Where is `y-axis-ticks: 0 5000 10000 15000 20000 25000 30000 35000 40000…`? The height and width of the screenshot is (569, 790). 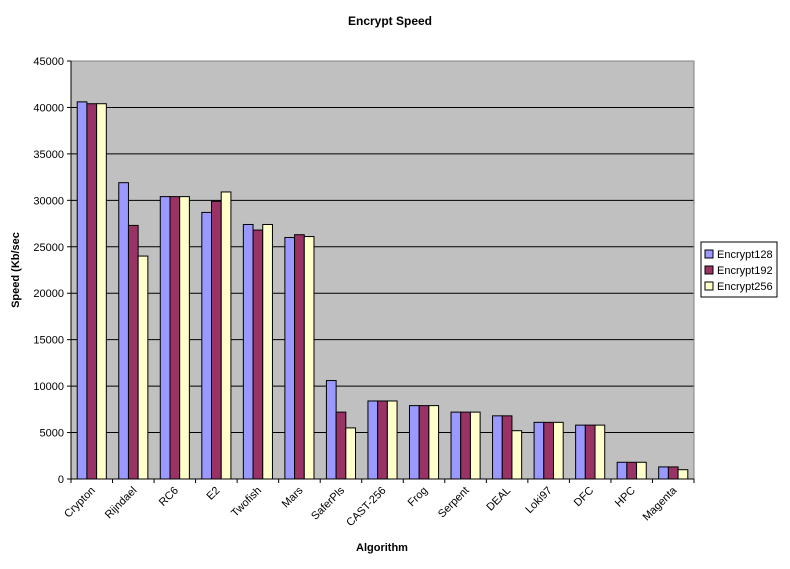
y-axis-ticks: 0 5000 10000 15000 20000 25000 30000 35000 40000… is located at coordinates (52, 271).